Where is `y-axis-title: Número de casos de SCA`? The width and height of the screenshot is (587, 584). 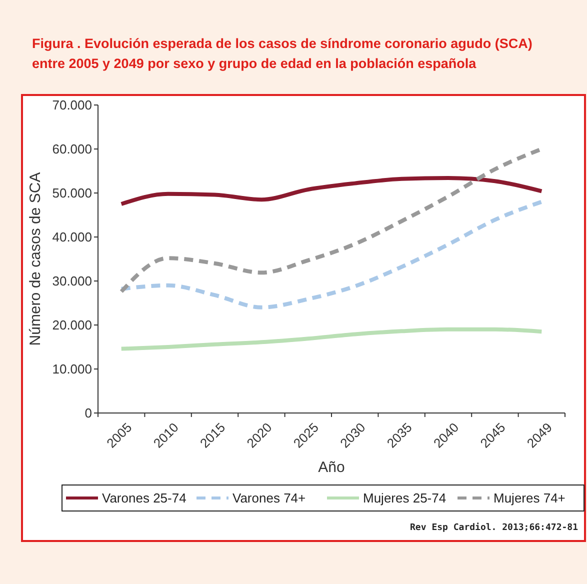
y-axis-title: Número de casos de SCA is located at coordinates (35, 259).